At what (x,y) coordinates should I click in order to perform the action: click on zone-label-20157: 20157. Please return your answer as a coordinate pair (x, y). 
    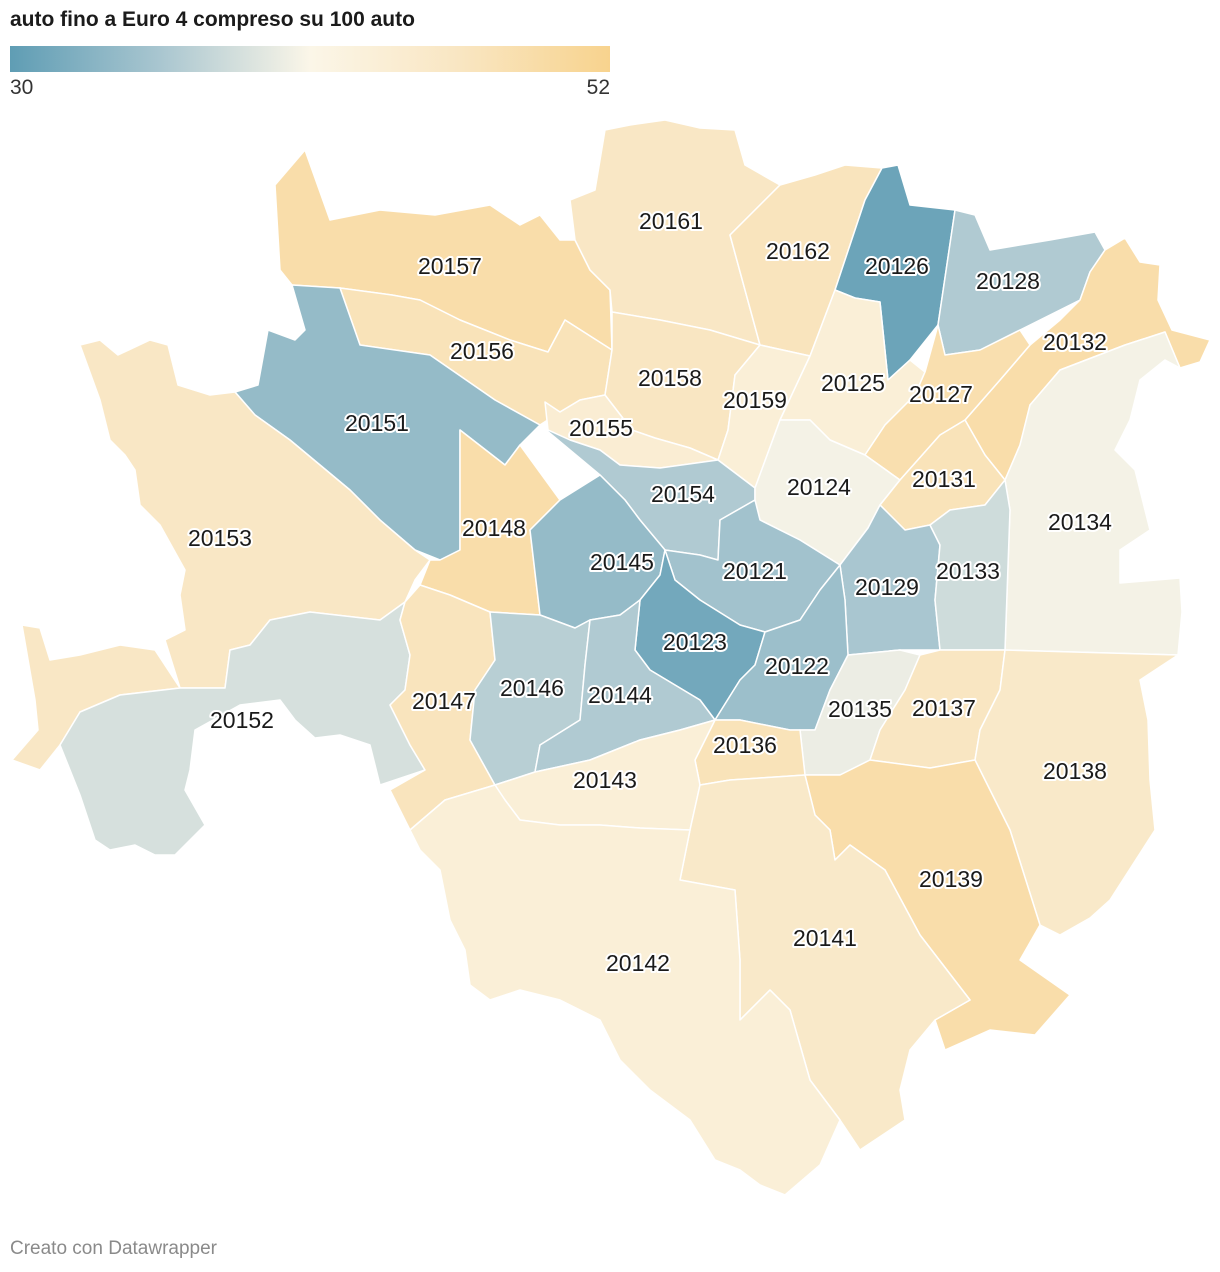
    Looking at the image, I should click on (450, 266).